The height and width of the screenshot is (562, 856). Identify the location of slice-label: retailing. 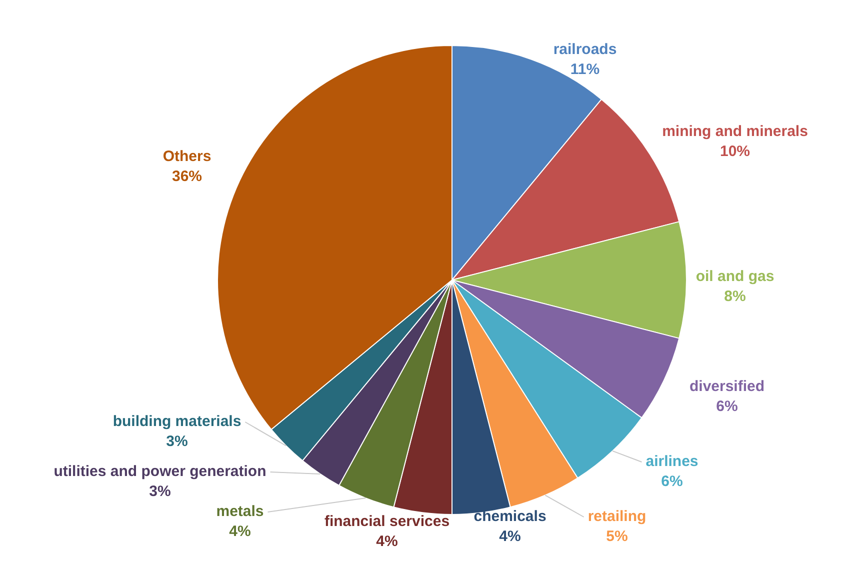
(617, 517).